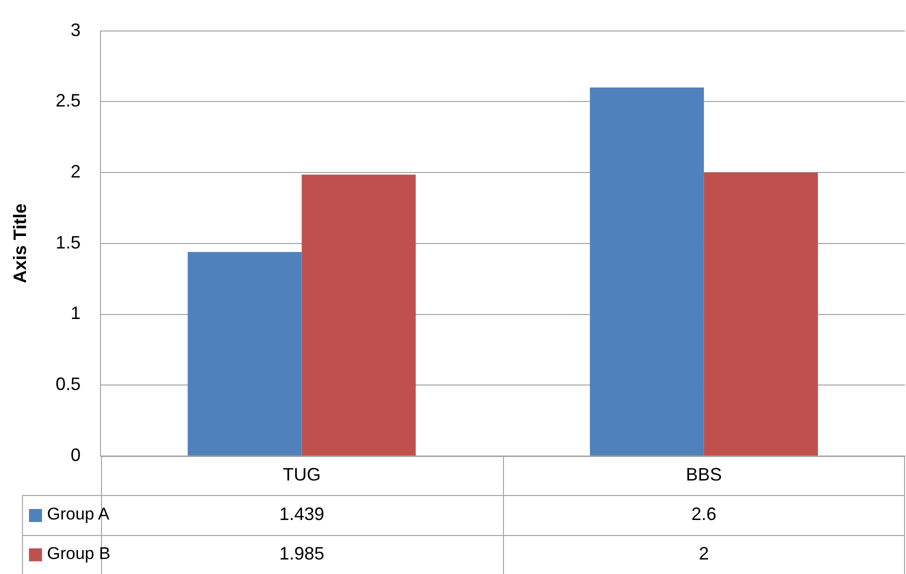 This screenshot has height=574, width=906. What do you see at coordinates (68, 100) in the screenshot?
I see `y-tick-label: 2.5` at bounding box center [68, 100].